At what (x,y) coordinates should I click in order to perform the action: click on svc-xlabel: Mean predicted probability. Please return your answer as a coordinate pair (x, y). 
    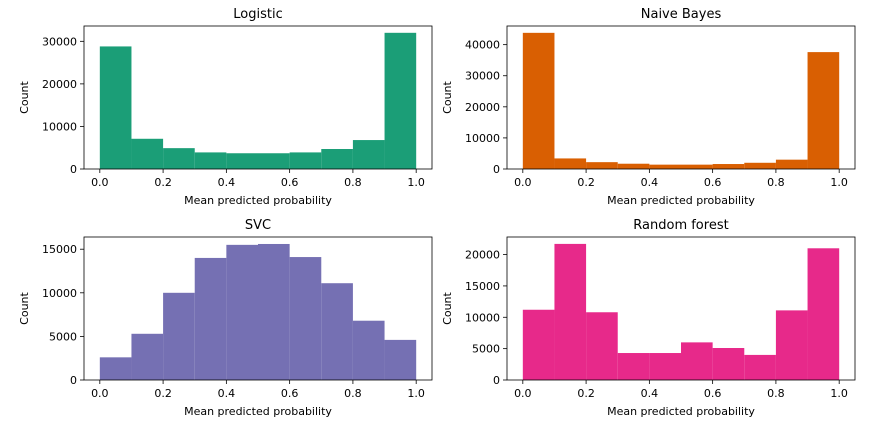
    Looking at the image, I should click on (258, 411).